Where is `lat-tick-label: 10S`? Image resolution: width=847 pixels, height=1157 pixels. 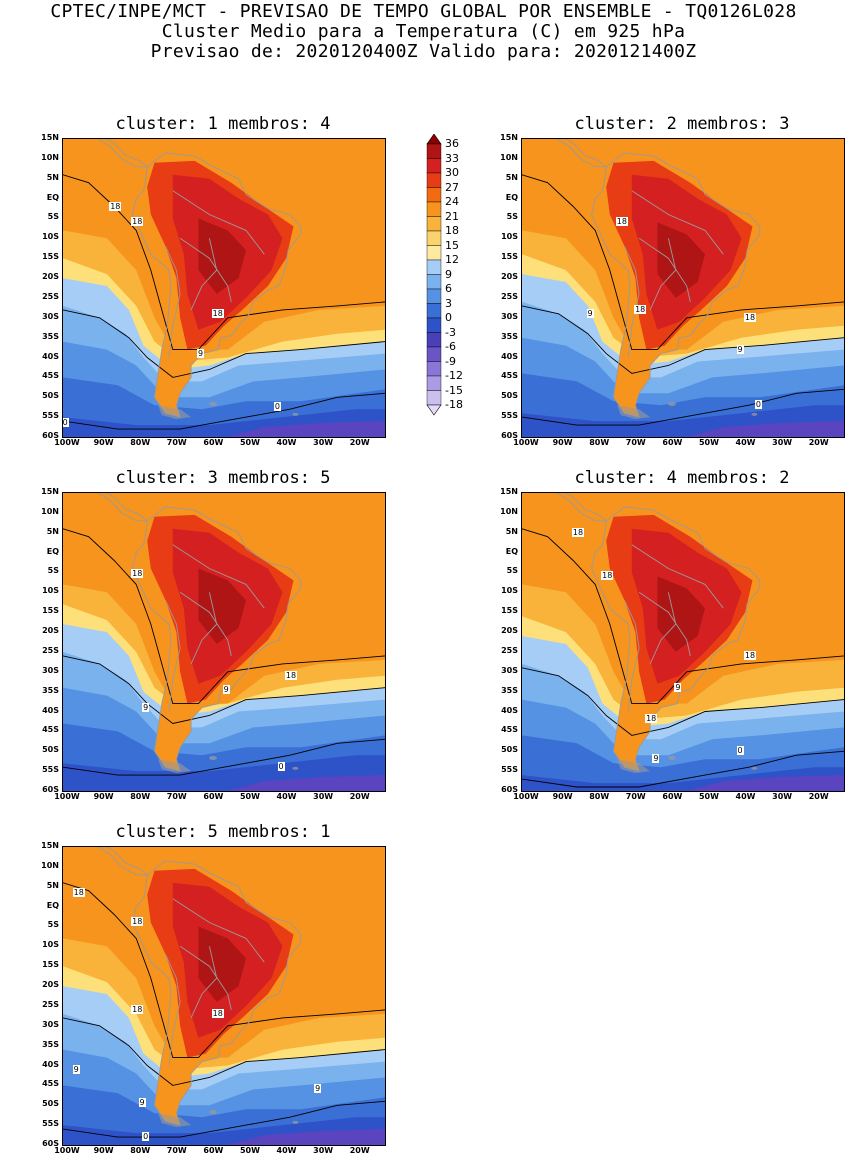
lat-tick-label: 10S is located at coordinates (509, 237).